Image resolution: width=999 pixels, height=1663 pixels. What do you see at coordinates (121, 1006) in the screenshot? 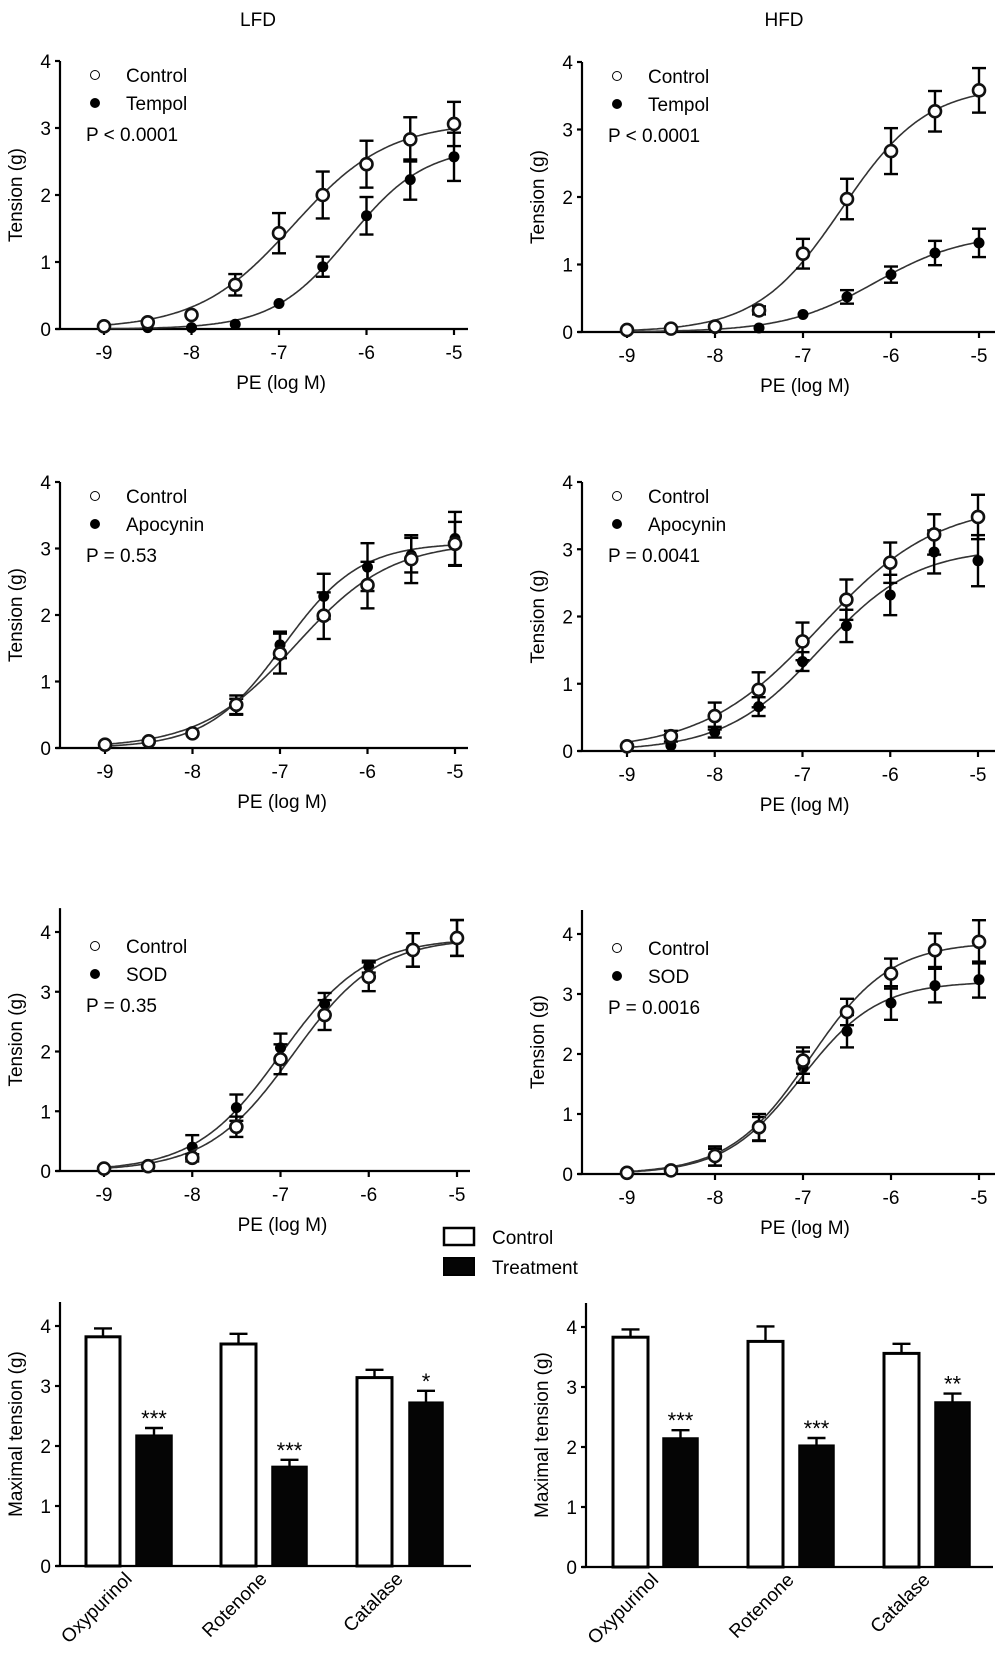
I see `p-value-annotation: P = 0.35` at bounding box center [121, 1006].